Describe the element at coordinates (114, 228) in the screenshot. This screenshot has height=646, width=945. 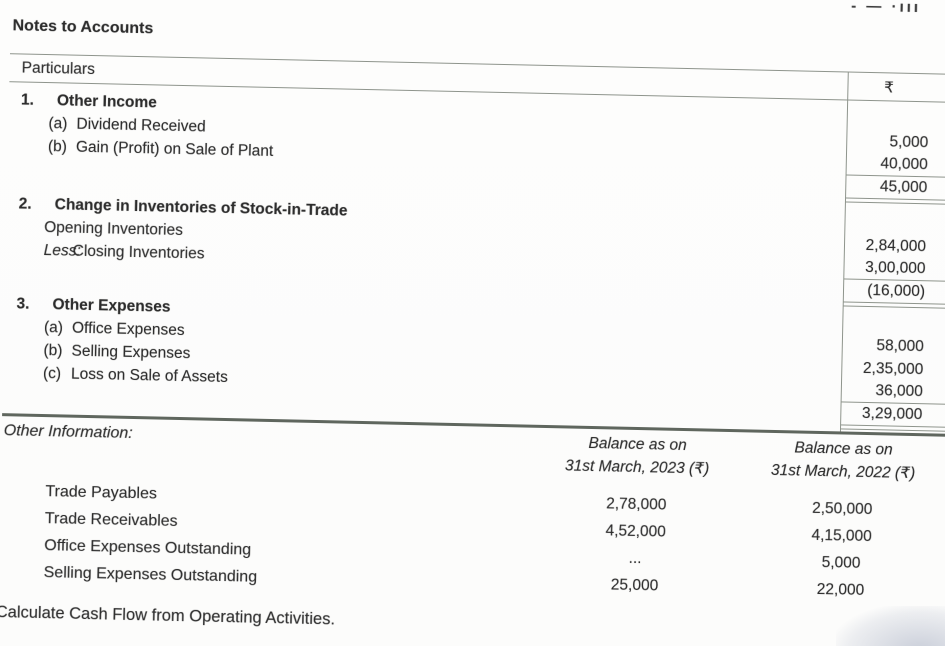
I see `row-label: Opening Inventories` at that location.